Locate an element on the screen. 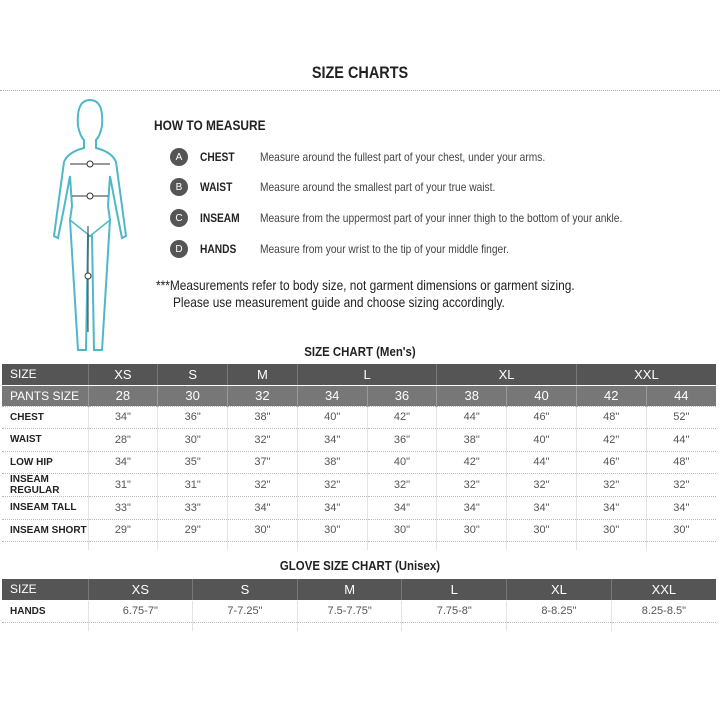  header-cell: 38 is located at coordinates (471, 396).